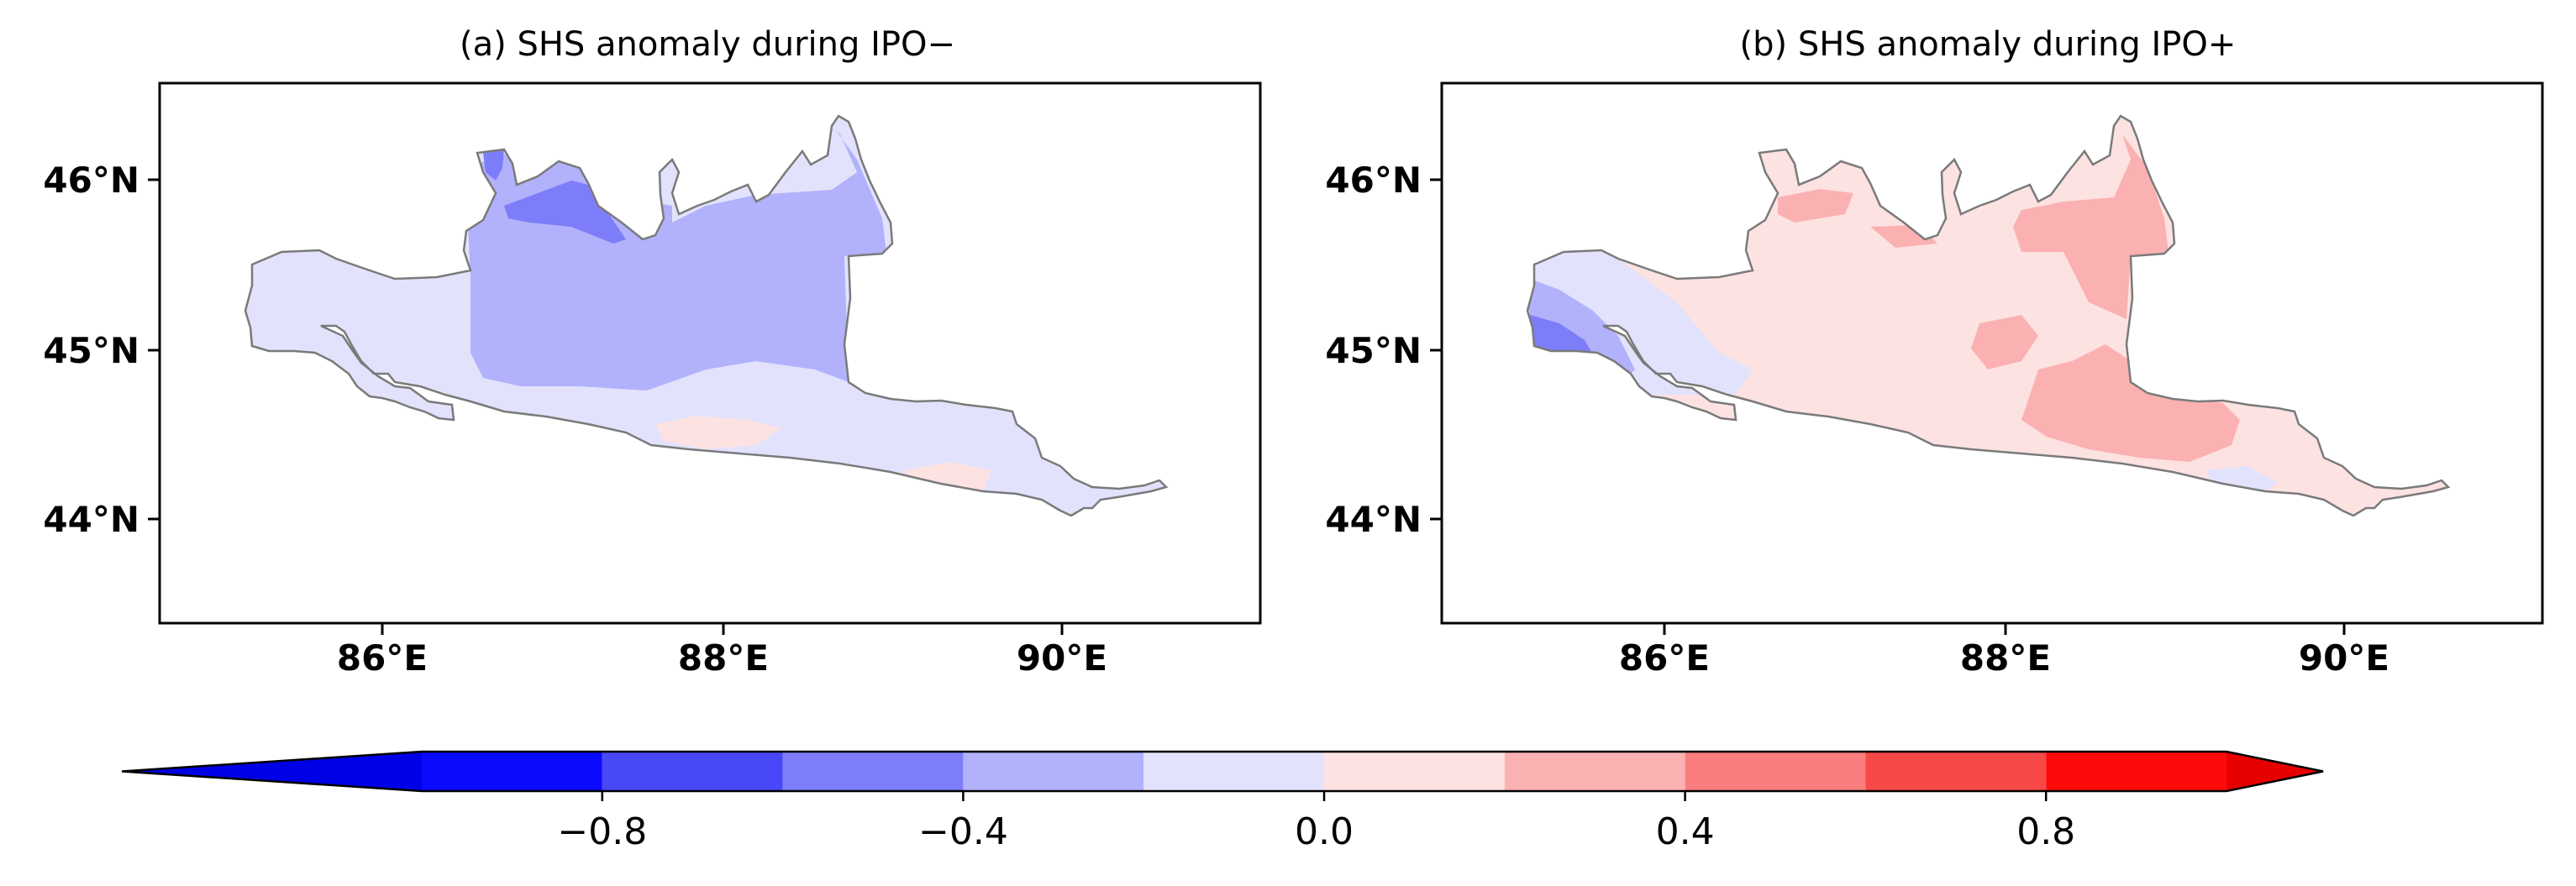 Image resolution: width=2576 pixels, height=886 pixels. I want to click on colorbar: −0.8 −0.4 0.0 0.4 0.8, so click(1222, 801).